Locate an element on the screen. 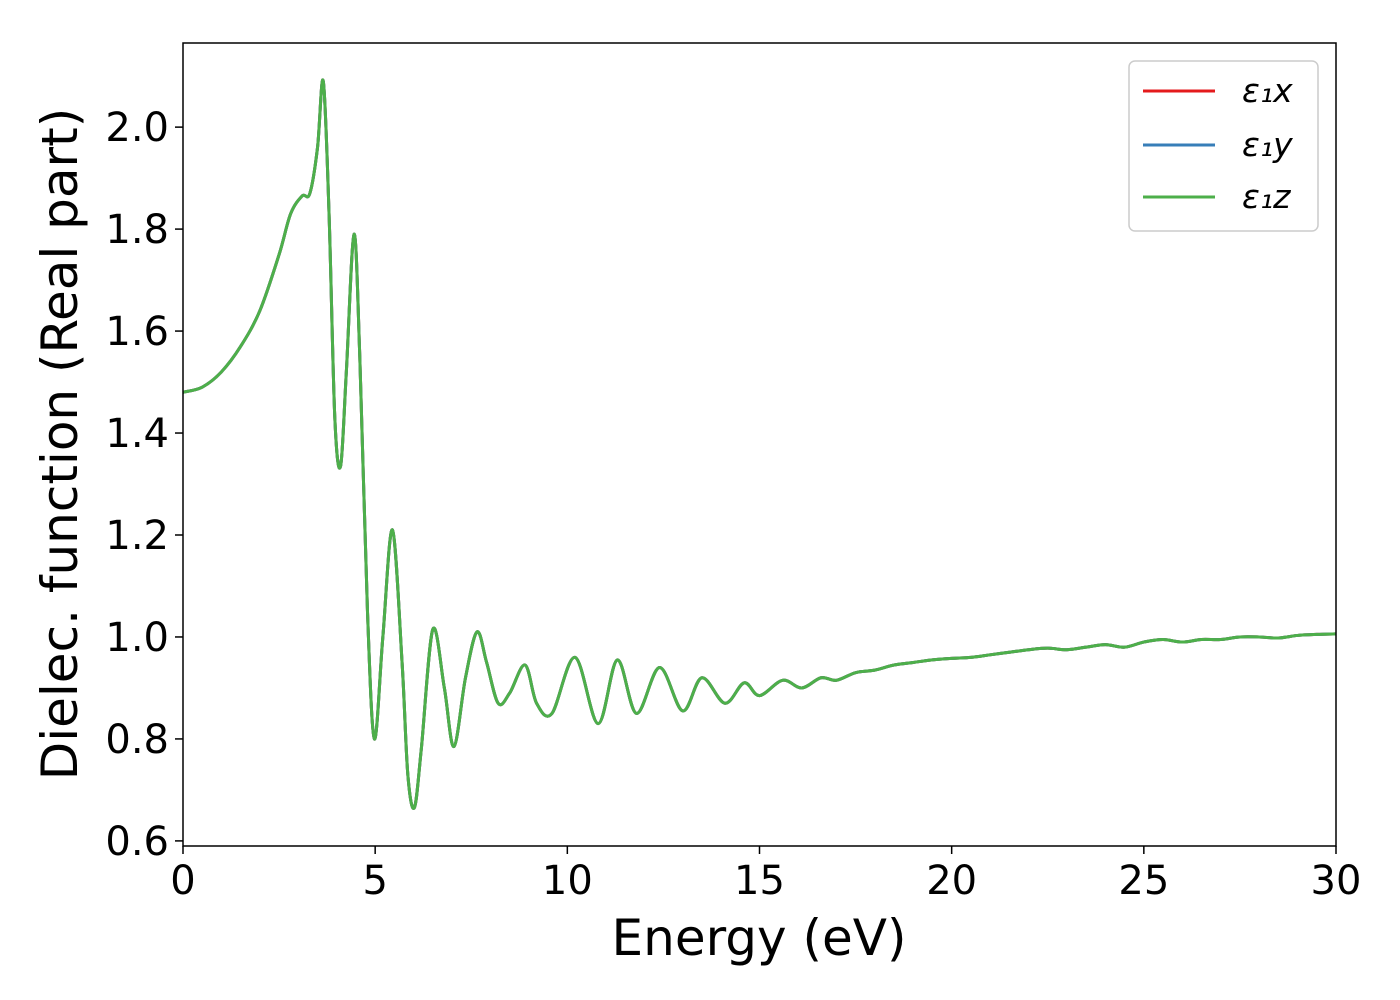 This screenshot has width=1400, height=1000. x-tick-label: 10 is located at coordinates (567, 881).